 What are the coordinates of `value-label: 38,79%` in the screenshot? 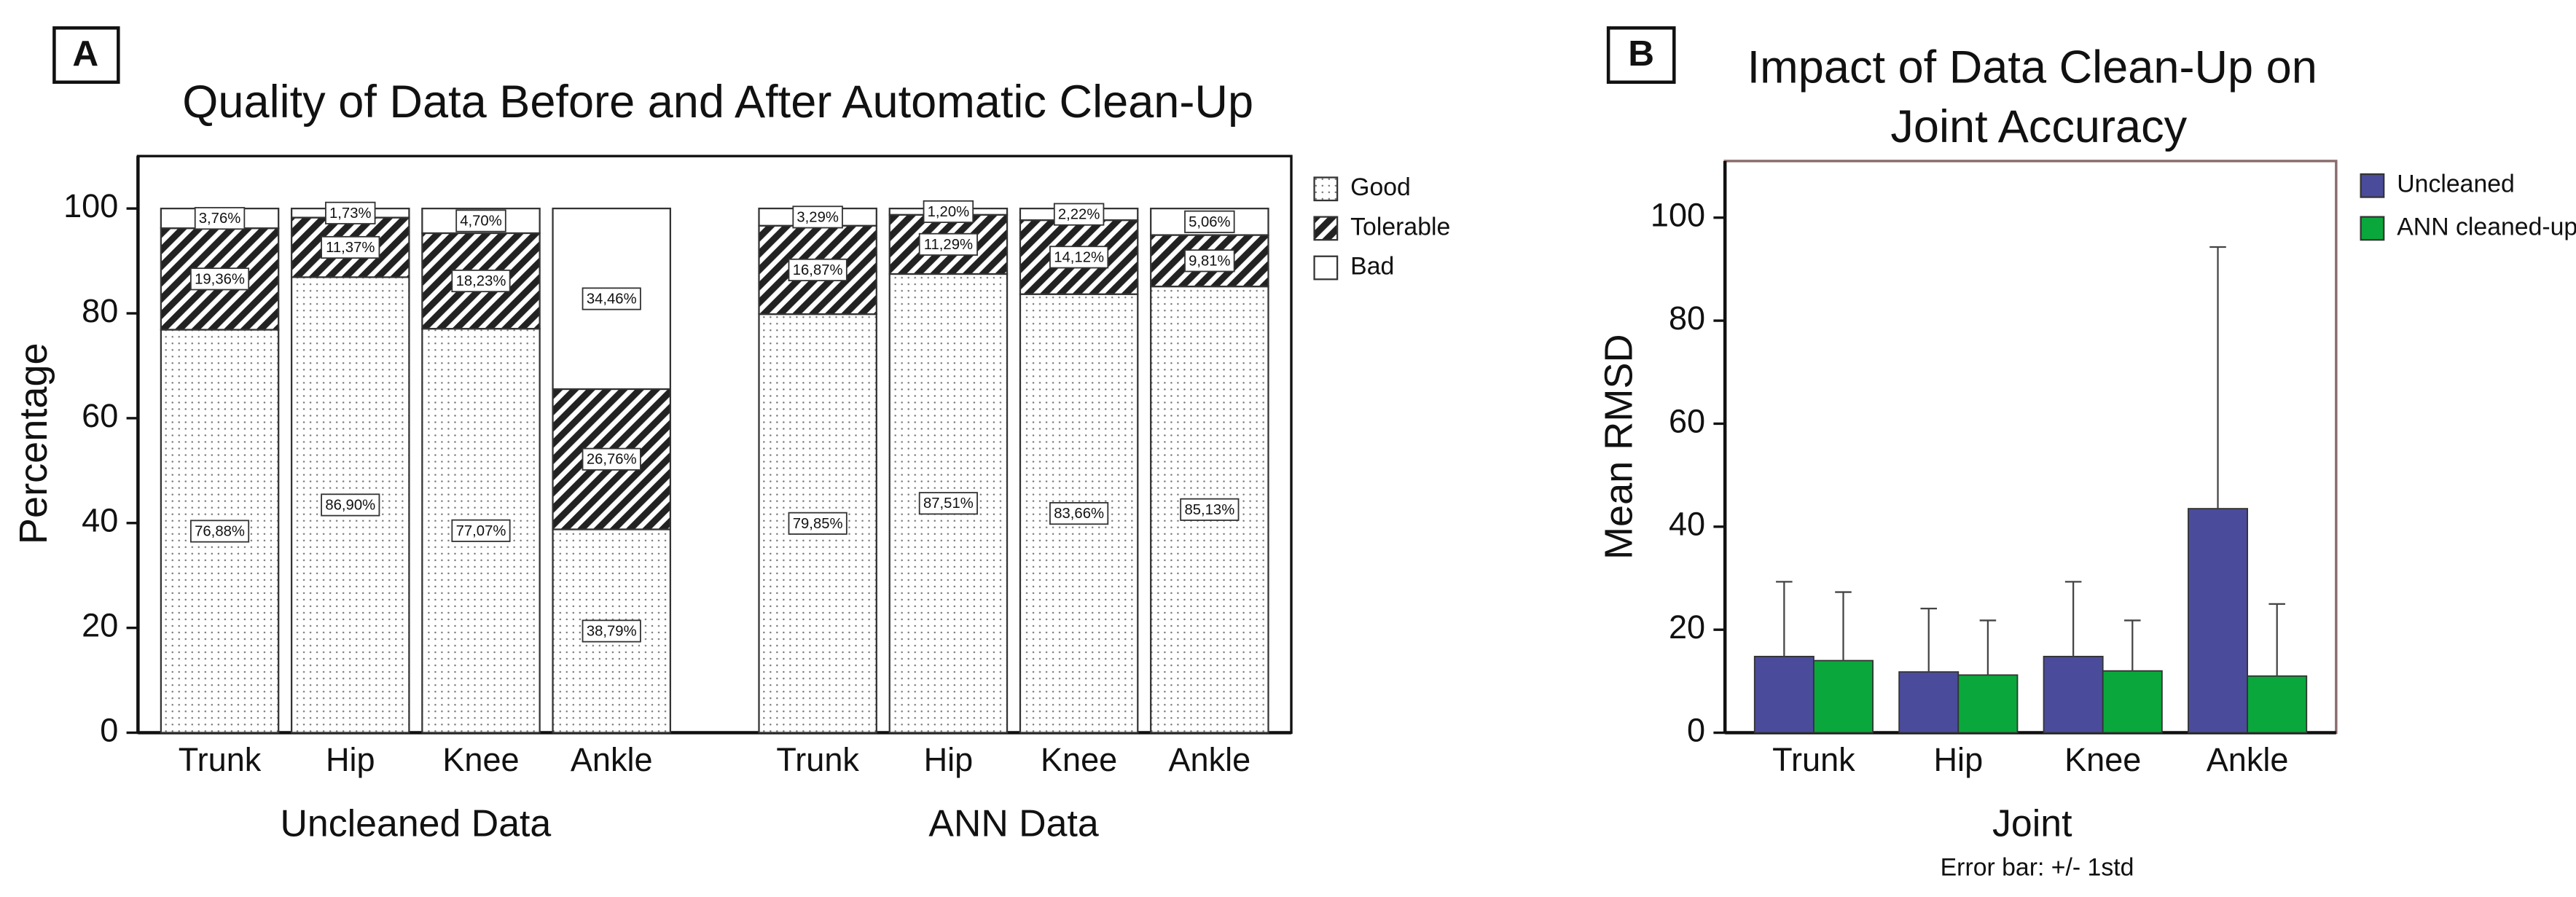 It's located at (612, 631).